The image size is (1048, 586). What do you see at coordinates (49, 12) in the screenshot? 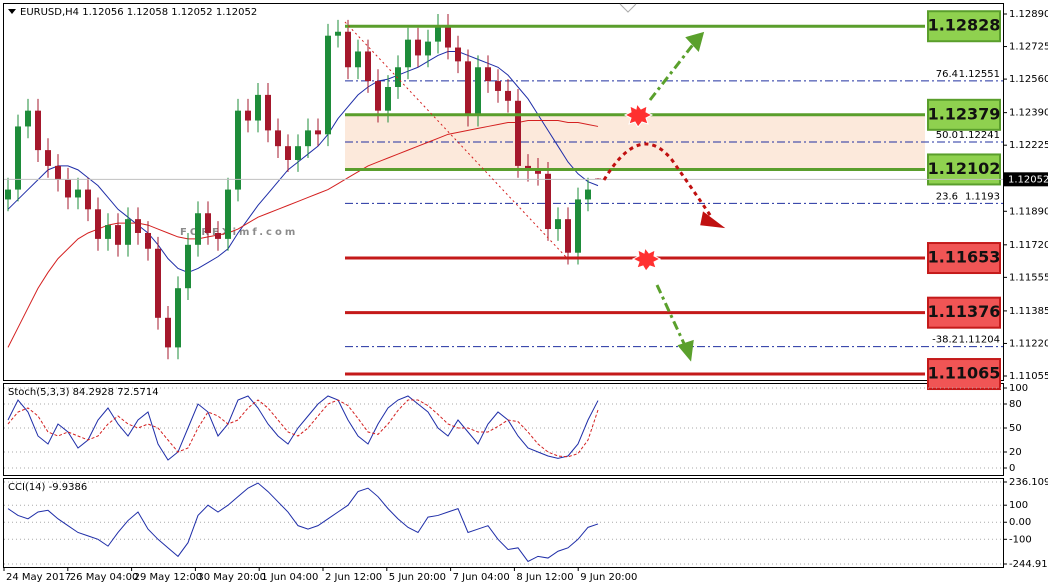
I see `symbol: EURUSD,H4` at bounding box center [49, 12].